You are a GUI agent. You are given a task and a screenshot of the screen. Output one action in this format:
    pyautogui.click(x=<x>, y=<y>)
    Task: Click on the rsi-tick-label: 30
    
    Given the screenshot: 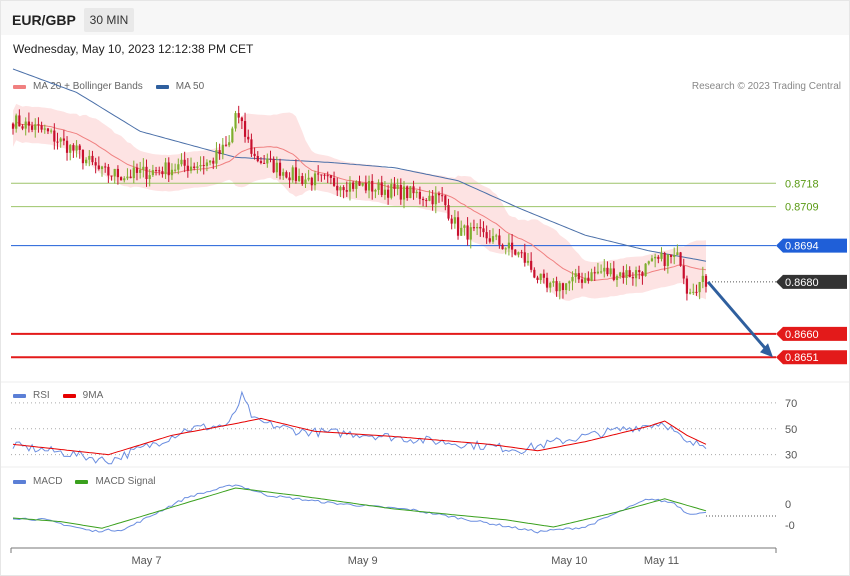 What is the action you would take?
    pyautogui.click(x=791, y=456)
    